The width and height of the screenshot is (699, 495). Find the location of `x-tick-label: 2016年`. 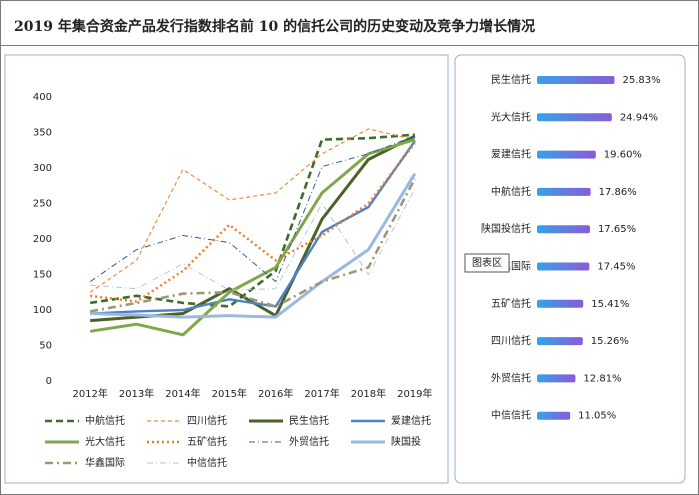

x-tick-label: 2016年 is located at coordinates (275, 393).